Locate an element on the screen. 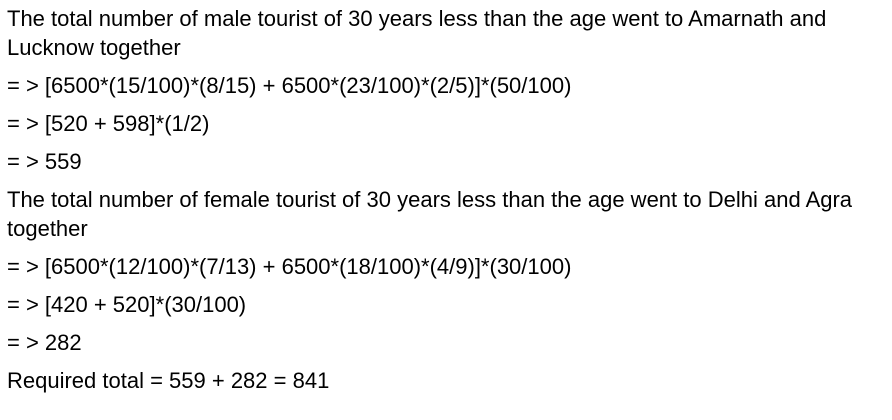 The width and height of the screenshot is (892, 420). male-calc-step-2: = > [520 + 598]*(1/2) is located at coordinates (108, 123).